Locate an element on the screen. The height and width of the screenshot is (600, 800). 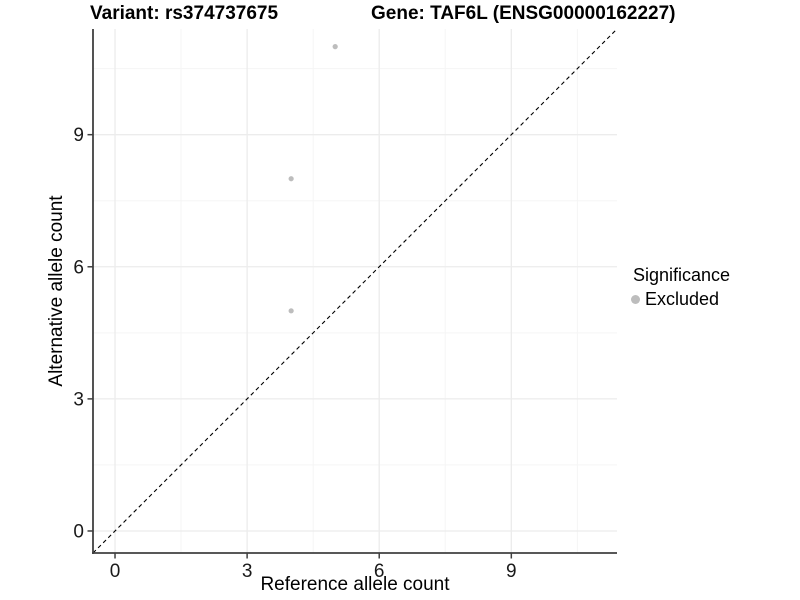
legend-point-icon is located at coordinates (635, 299).